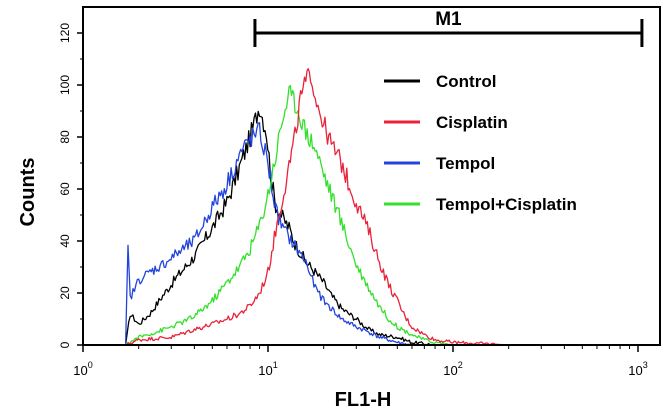 The width and height of the screenshot is (669, 420). I want to click on x-tick-label: 10², so click(452, 369).